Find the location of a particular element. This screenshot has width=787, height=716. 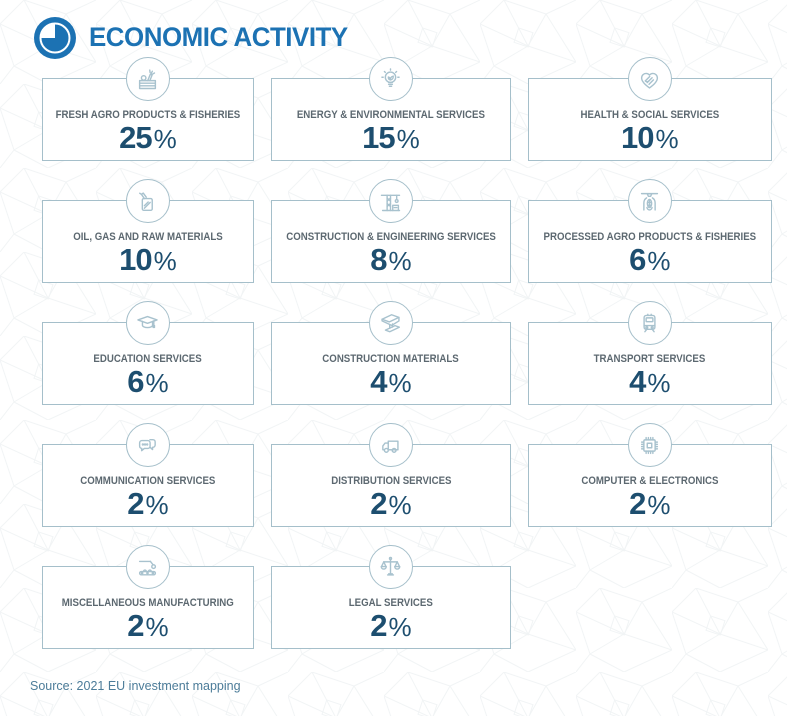

card-fresh-agro-products-fisheries: FRESH AGRO PRODUCTS & FISHERIES 25% is located at coordinates (148, 109).